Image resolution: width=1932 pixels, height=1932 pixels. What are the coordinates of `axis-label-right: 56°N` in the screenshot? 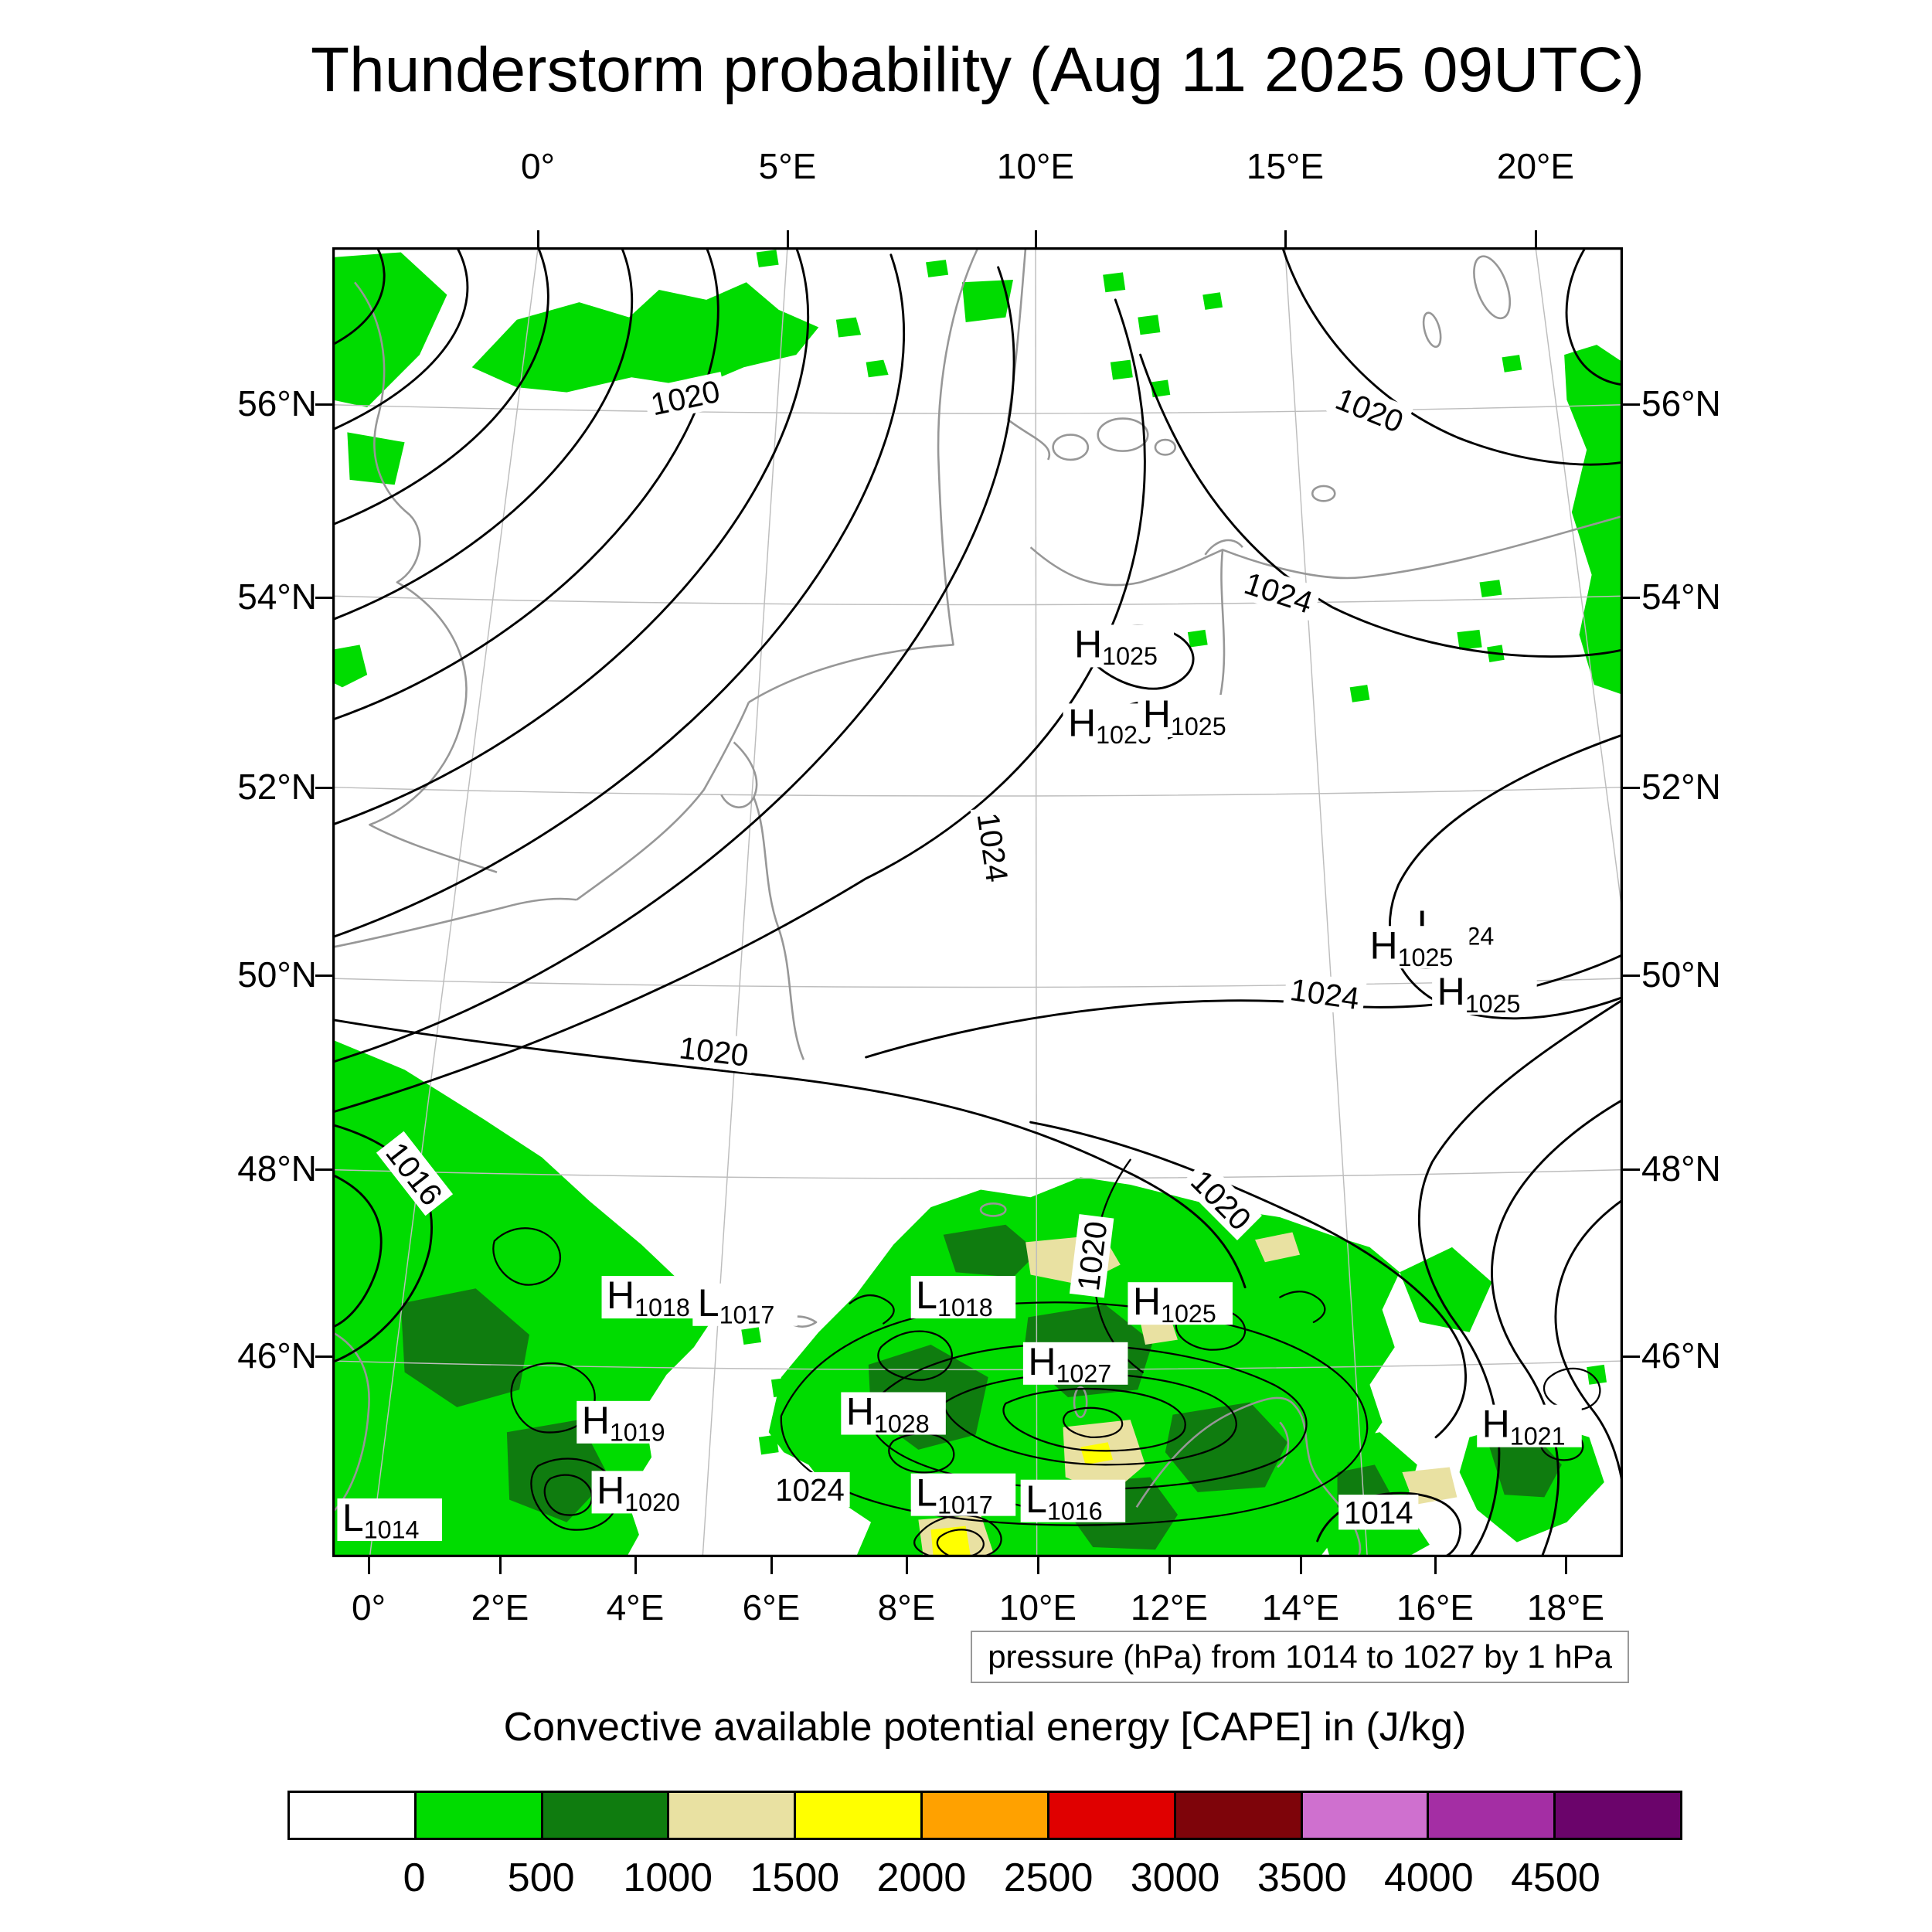 It's located at (1681, 403).